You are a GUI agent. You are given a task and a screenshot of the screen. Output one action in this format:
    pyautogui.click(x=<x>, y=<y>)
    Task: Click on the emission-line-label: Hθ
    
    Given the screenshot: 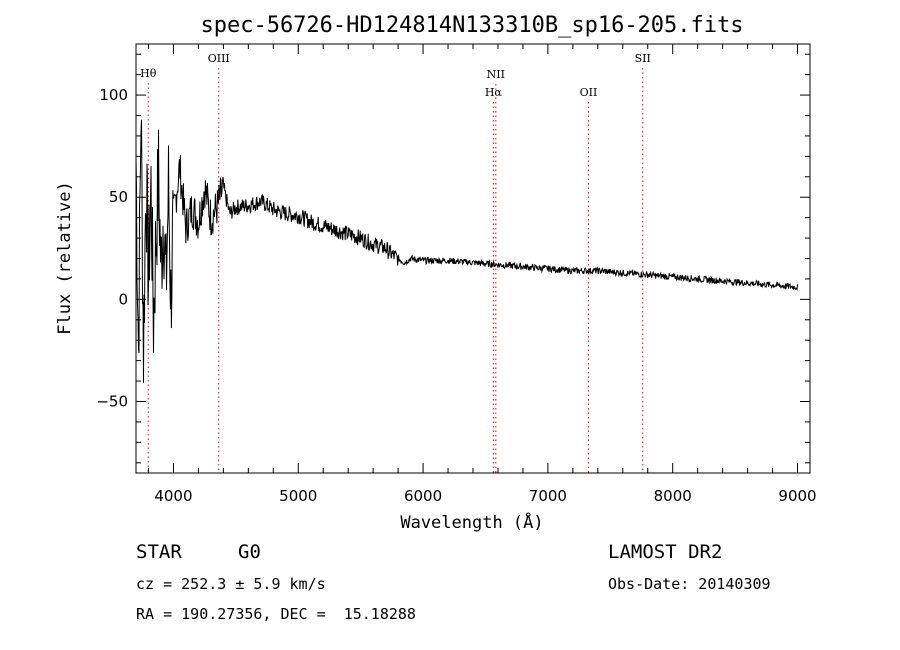 What is the action you would take?
    pyautogui.click(x=148, y=73)
    